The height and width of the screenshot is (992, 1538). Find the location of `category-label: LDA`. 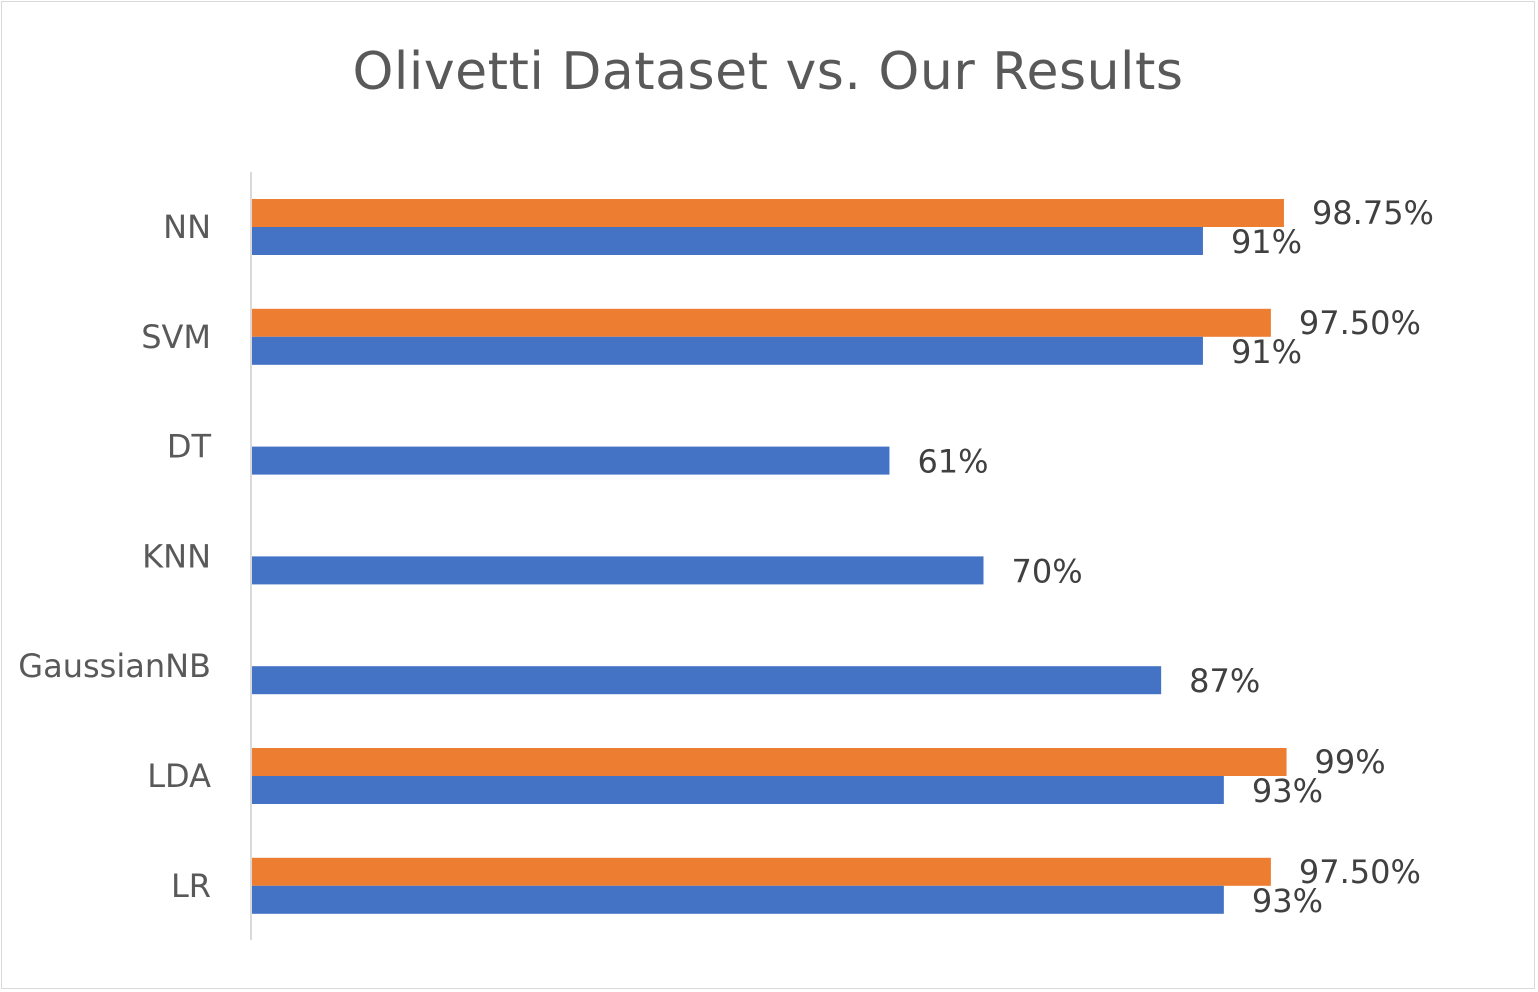

category-label: LDA is located at coordinates (179, 776).